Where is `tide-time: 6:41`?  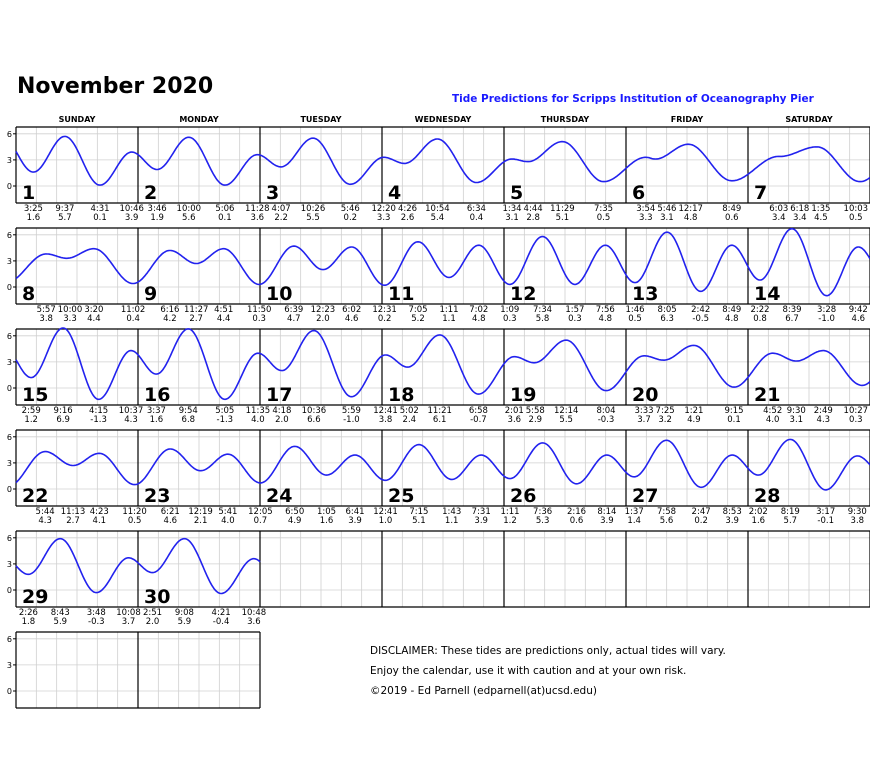 tide-time: 6:41 is located at coordinates (354, 512).